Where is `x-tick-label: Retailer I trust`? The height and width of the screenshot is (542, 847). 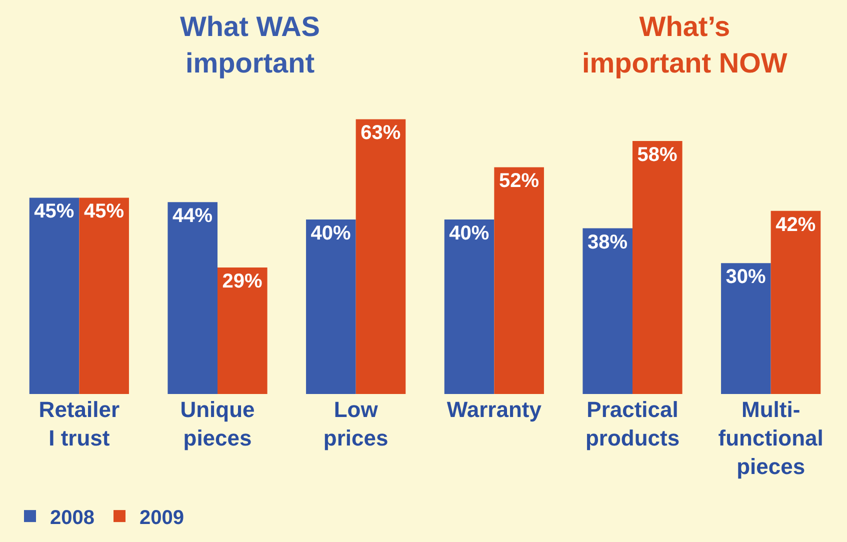
x-tick-label: Retailer I trust is located at coordinates (79, 424).